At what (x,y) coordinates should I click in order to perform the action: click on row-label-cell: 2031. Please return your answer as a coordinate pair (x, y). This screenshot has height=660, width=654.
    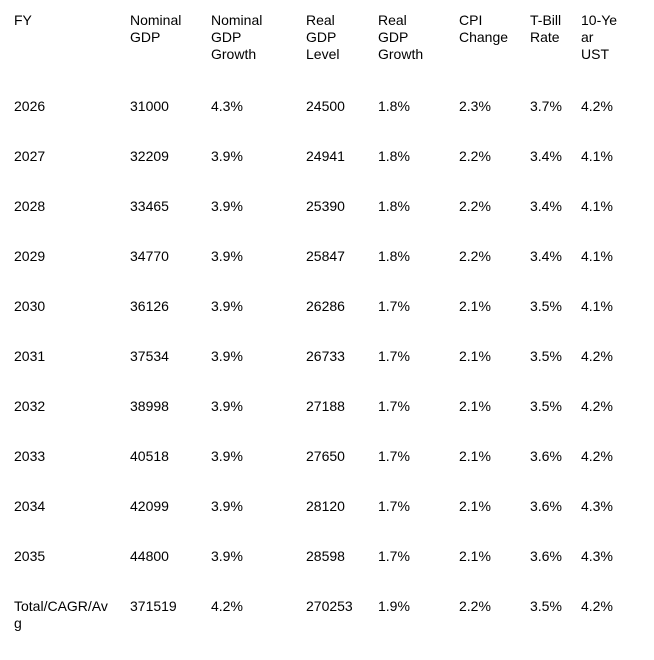
    Looking at the image, I should click on (72, 373).